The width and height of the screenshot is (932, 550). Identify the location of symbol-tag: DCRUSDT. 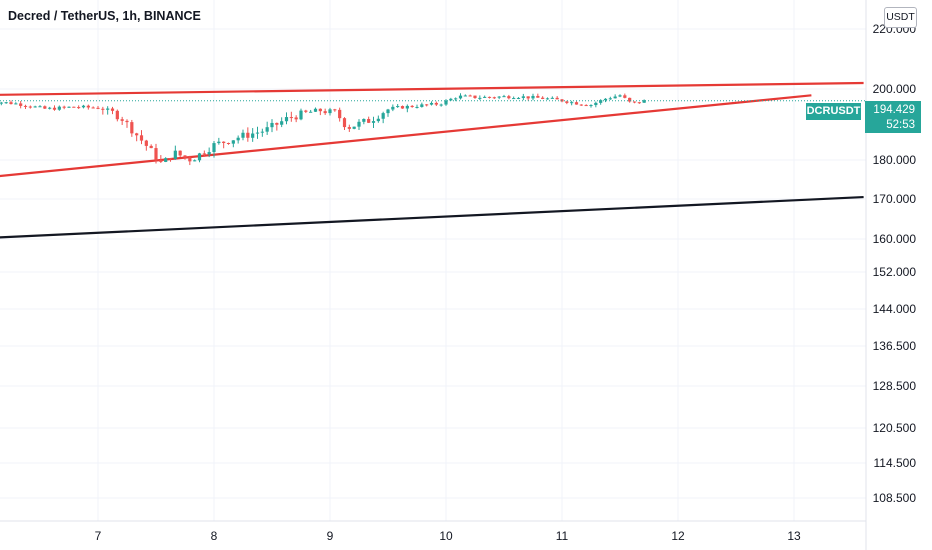
(833, 111).